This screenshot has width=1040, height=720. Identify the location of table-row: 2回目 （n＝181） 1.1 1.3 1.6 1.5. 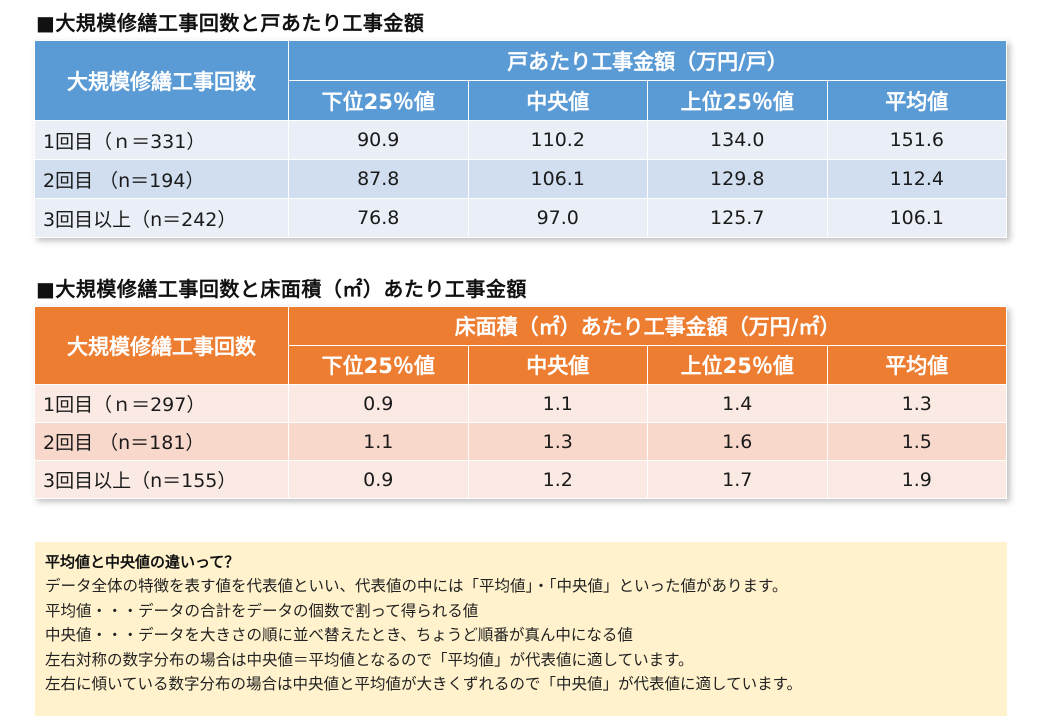
(521, 441).